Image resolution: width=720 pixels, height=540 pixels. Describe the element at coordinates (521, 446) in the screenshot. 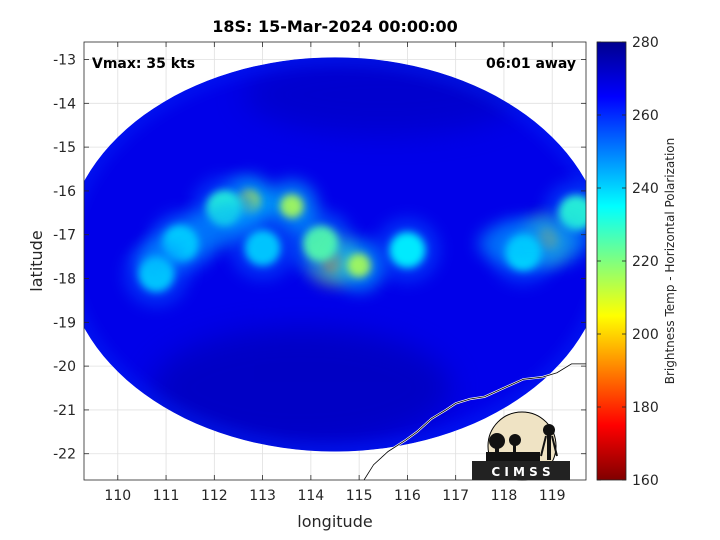

I see `cimss-logo: C I M S S` at that location.